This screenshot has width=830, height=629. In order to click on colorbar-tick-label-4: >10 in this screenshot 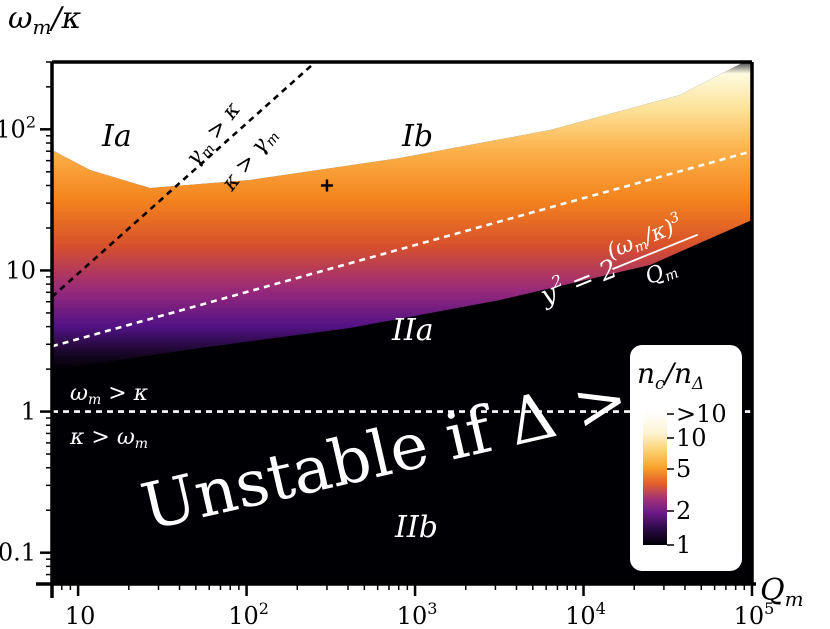, I will do `click(701, 414)`.